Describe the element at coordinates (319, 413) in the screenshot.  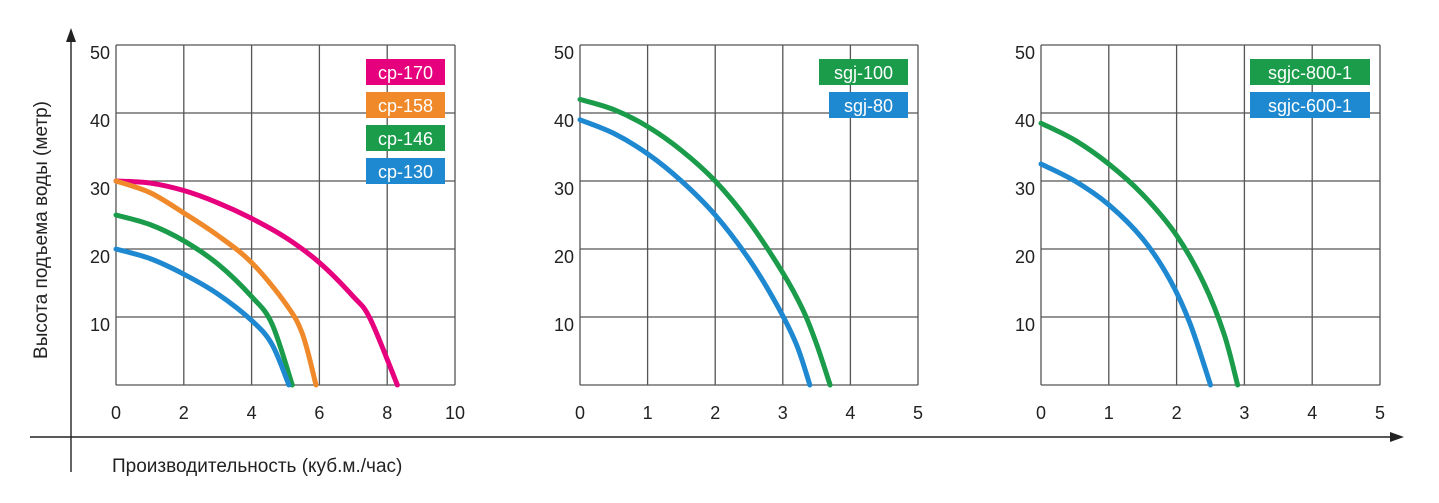
I see `x-tick-label: 6` at that location.